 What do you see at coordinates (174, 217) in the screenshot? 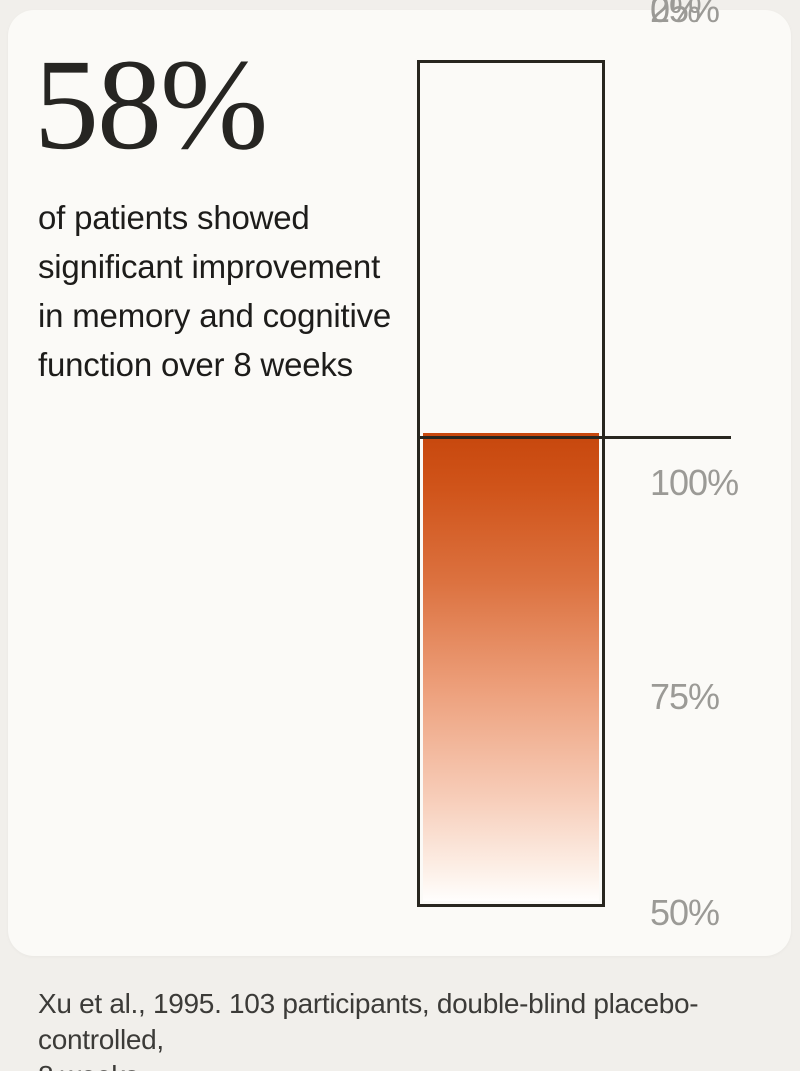
I see `description-line: of patients showed` at bounding box center [174, 217].